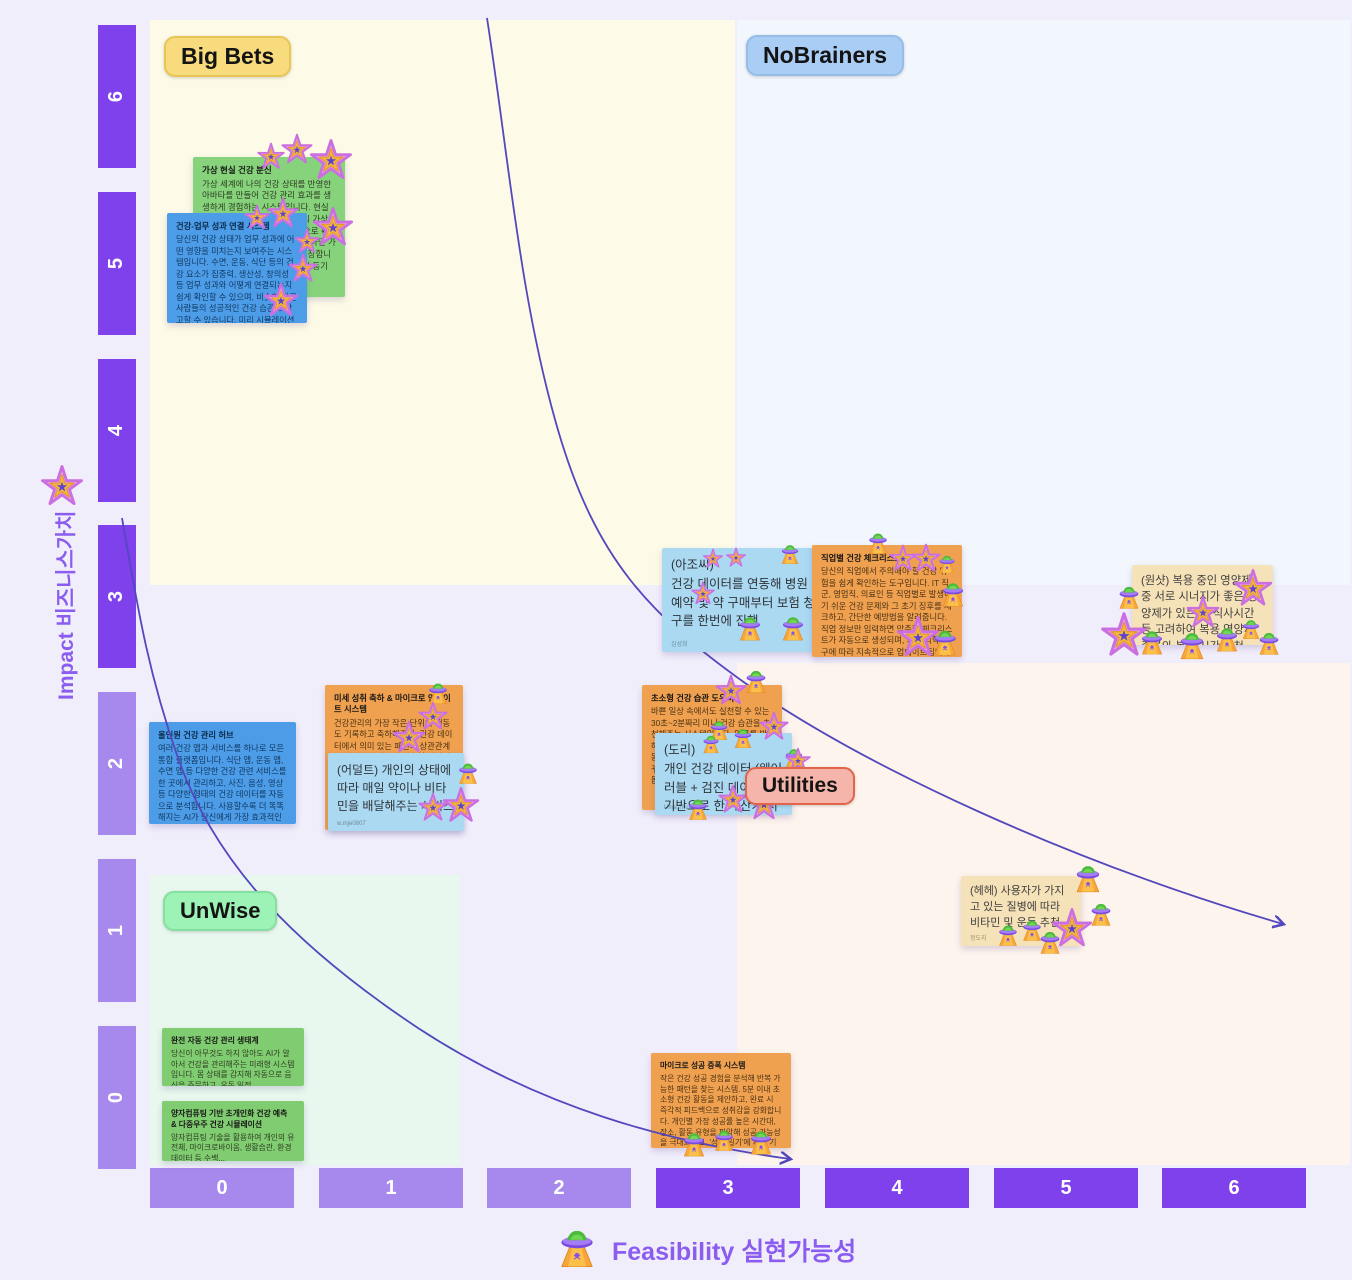  I want to click on quadrant-label-big-bets: Big Bets, so click(228, 56).